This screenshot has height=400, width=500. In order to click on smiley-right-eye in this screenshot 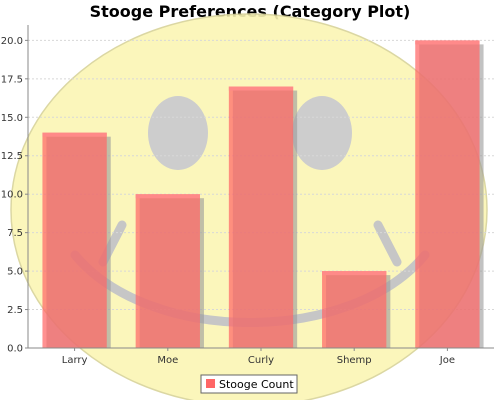, I will do `click(322, 133)`.